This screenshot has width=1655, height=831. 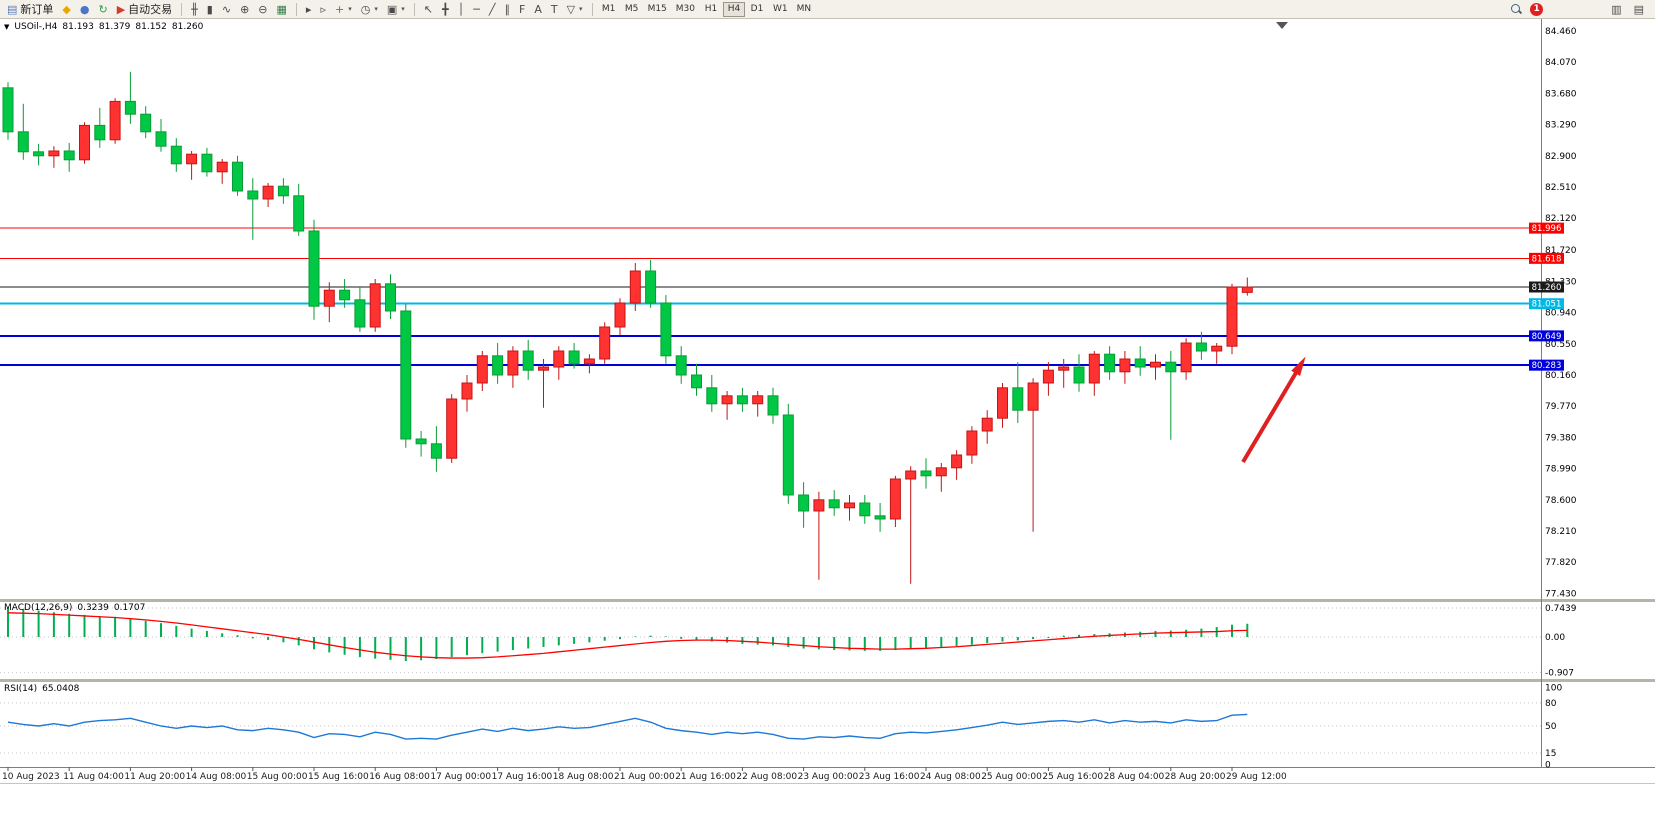 What do you see at coordinates (657, 9) in the screenshot?
I see `timeframe-m15-button: M15` at bounding box center [657, 9].